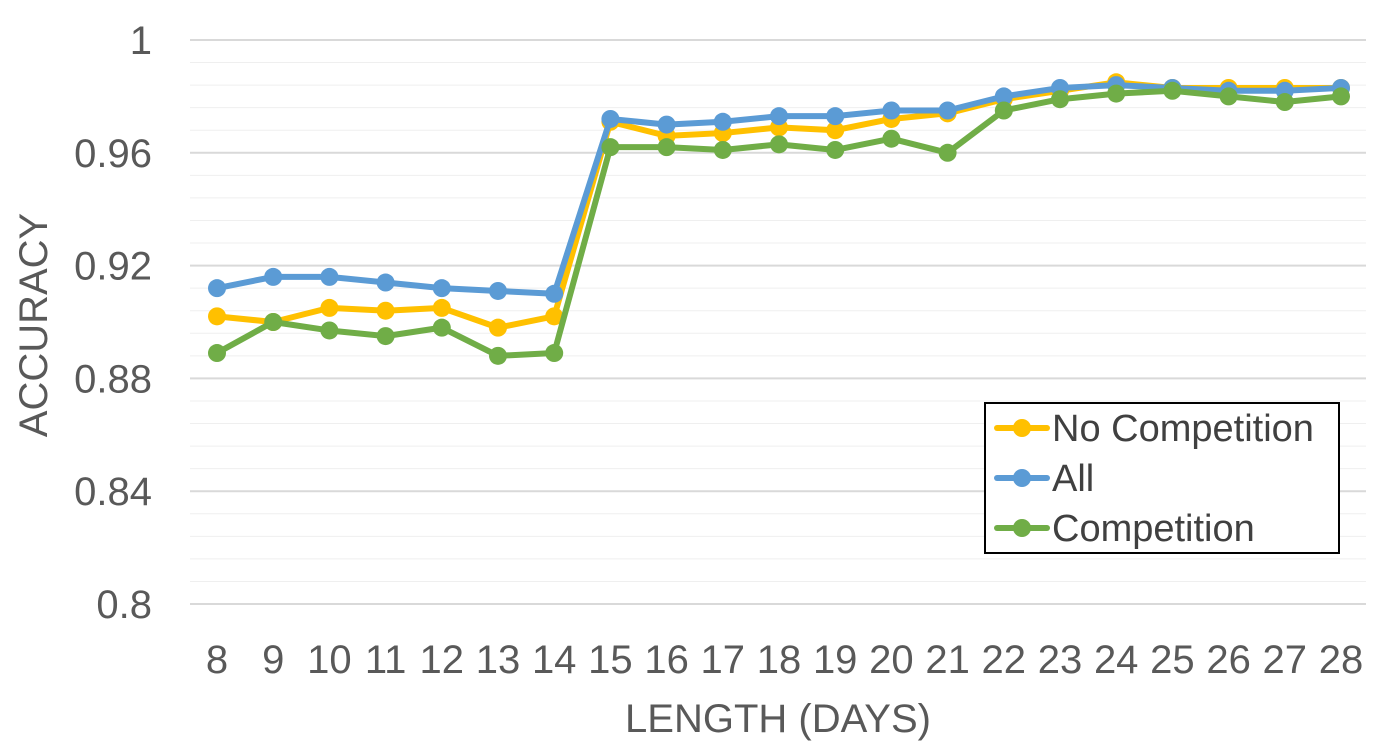  Describe the element at coordinates (1172, 660) in the screenshot. I see `x-tick-label: 25` at that location.